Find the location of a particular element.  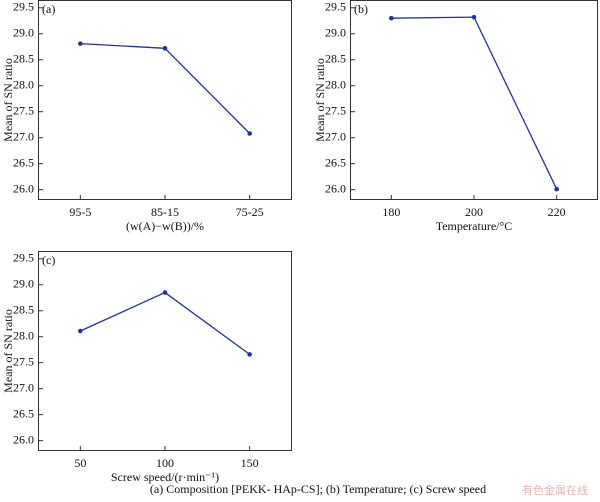

x-axis-label: Screw speed/(r·min⁻¹) is located at coordinates (165, 477).